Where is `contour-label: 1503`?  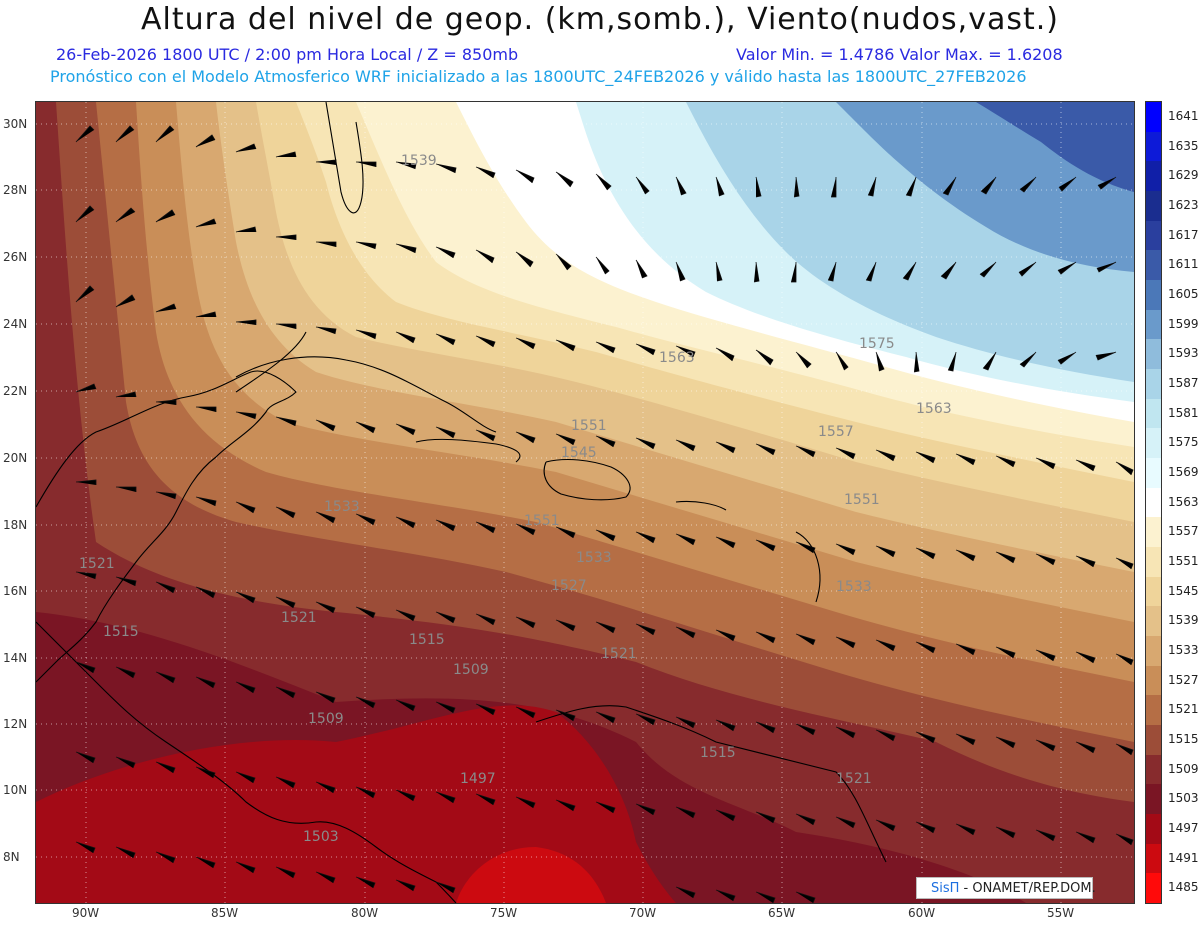
contour-label: 1503 is located at coordinates (321, 837).